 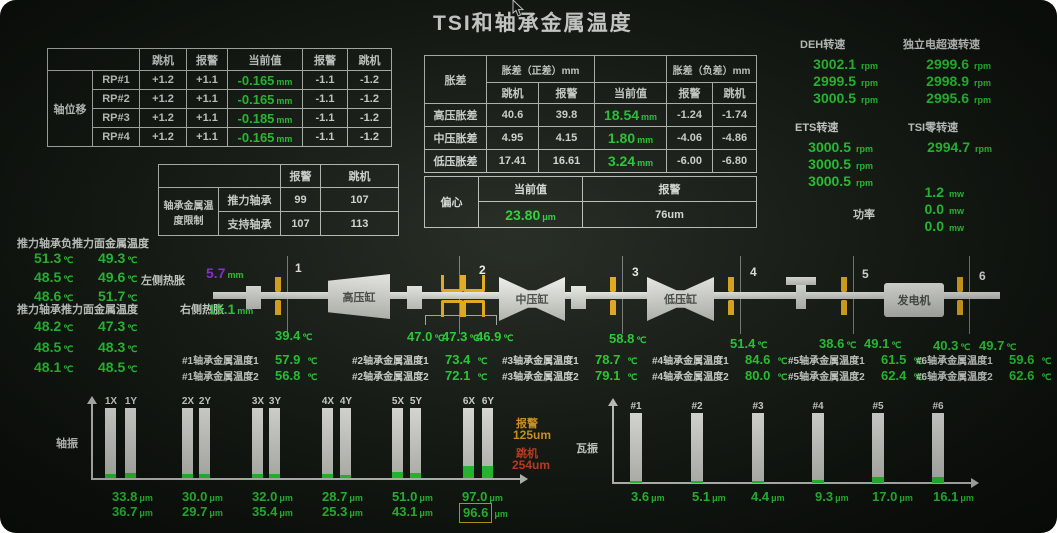 I want to click on value: 23.80, so click(x=523, y=214).